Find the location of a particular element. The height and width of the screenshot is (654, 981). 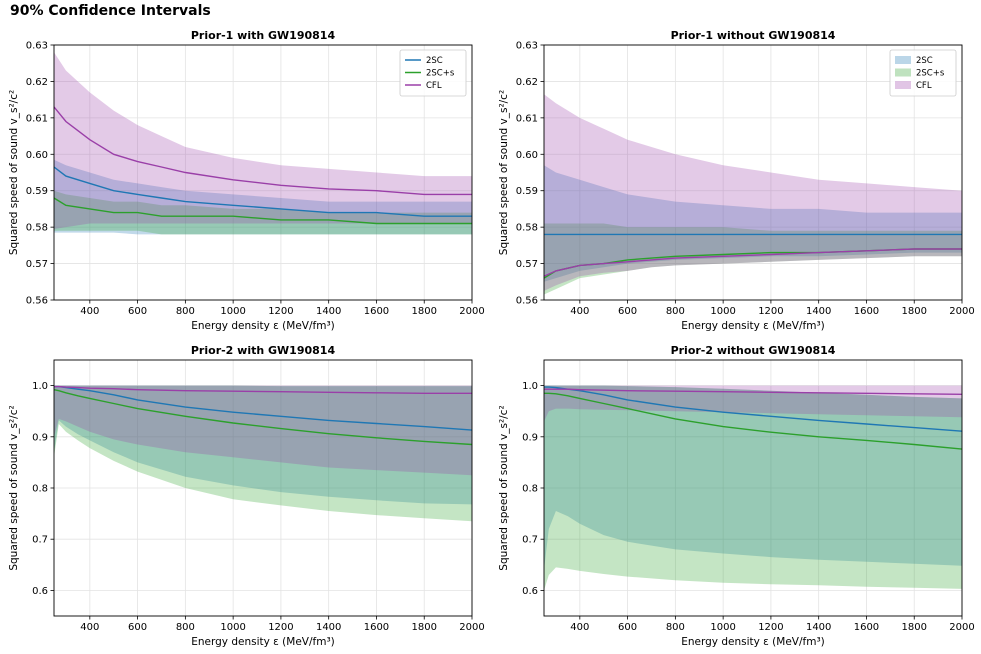

panel-title: Prior-2 with GW190814 is located at coordinates (263, 350).